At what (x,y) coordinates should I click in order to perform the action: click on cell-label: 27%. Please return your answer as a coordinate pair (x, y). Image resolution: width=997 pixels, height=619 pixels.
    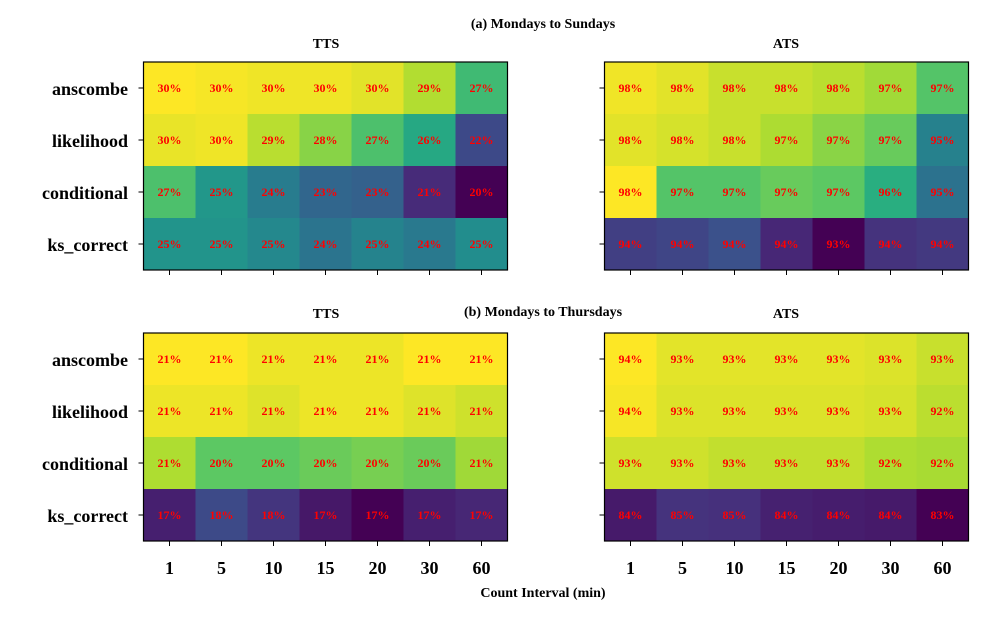
    Looking at the image, I should click on (170, 192).